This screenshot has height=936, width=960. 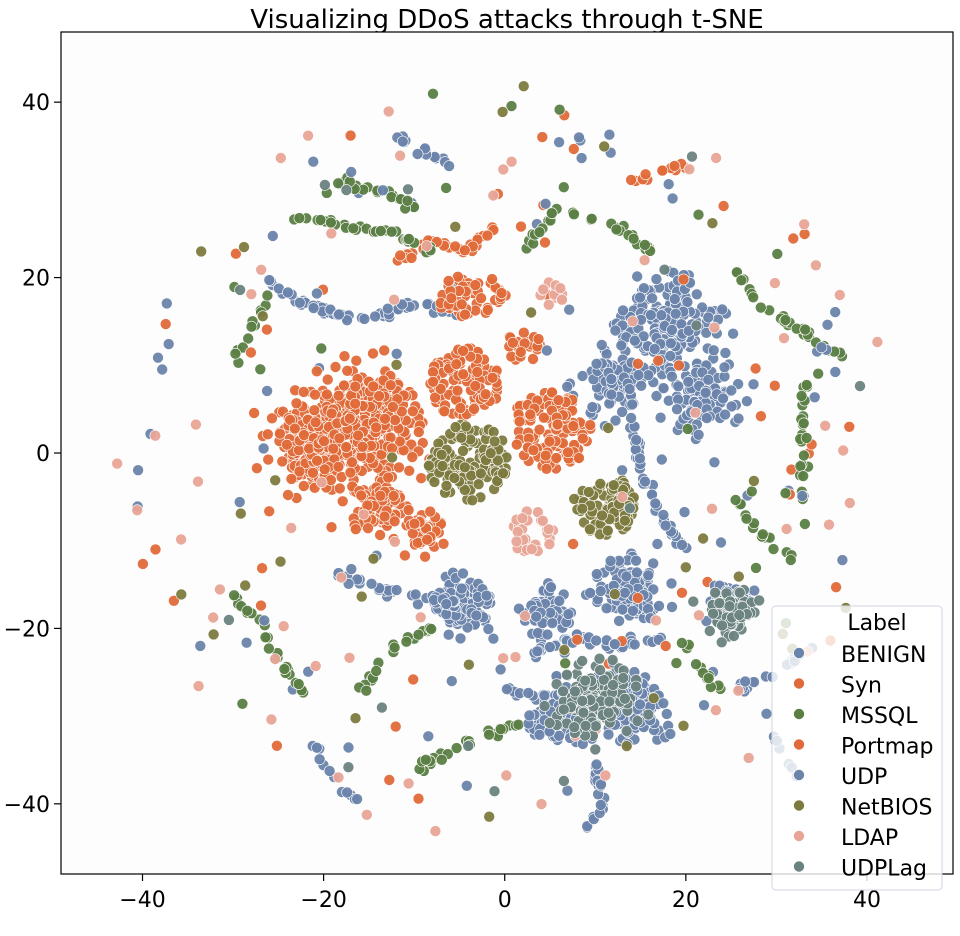 What do you see at coordinates (869, 838) in the screenshot?
I see `legend-label-ldap: LDAP` at bounding box center [869, 838].